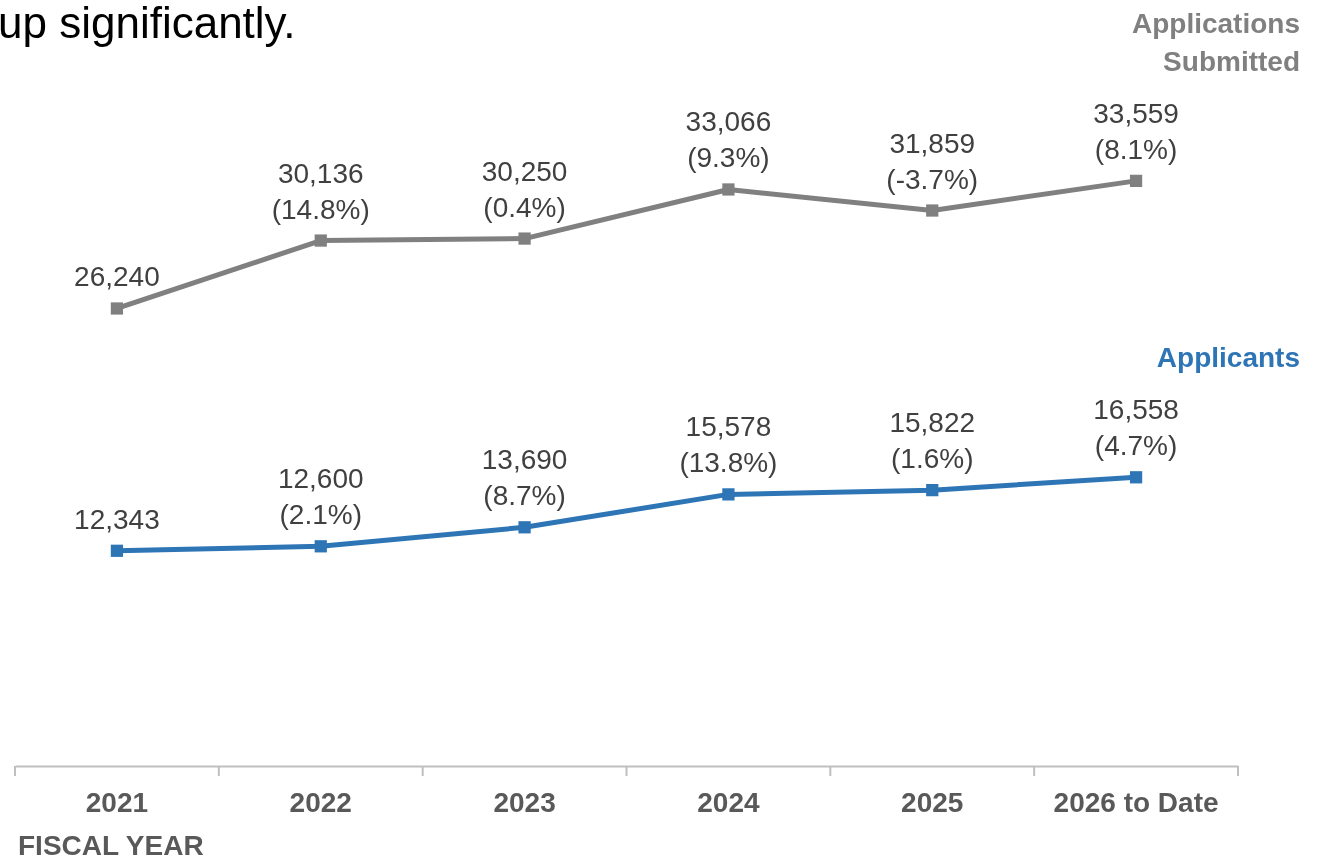 The image size is (1329, 859). Describe the element at coordinates (932, 441) in the screenshot. I see `data-label: 15,822 (1.6%)` at that location.